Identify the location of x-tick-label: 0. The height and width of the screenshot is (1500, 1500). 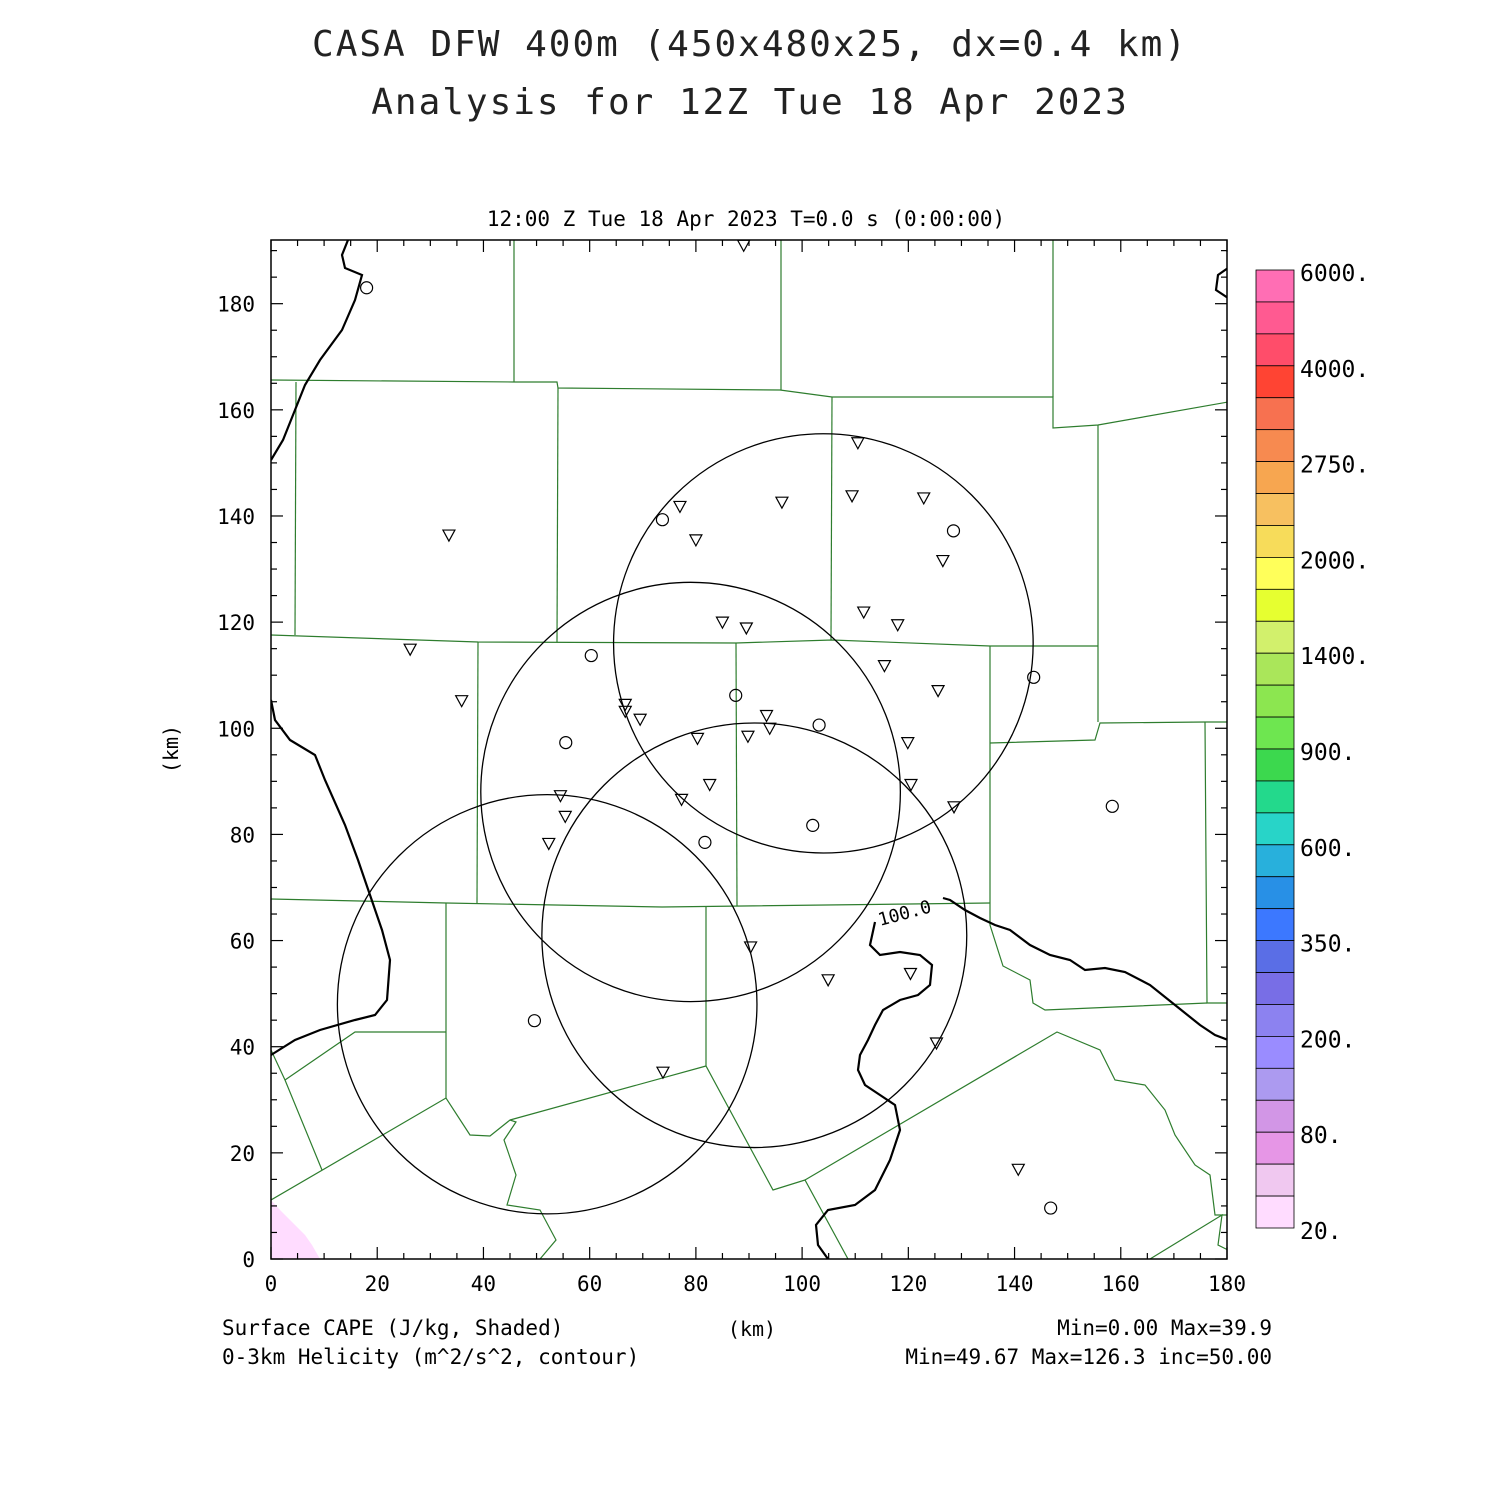
(271, 1284).